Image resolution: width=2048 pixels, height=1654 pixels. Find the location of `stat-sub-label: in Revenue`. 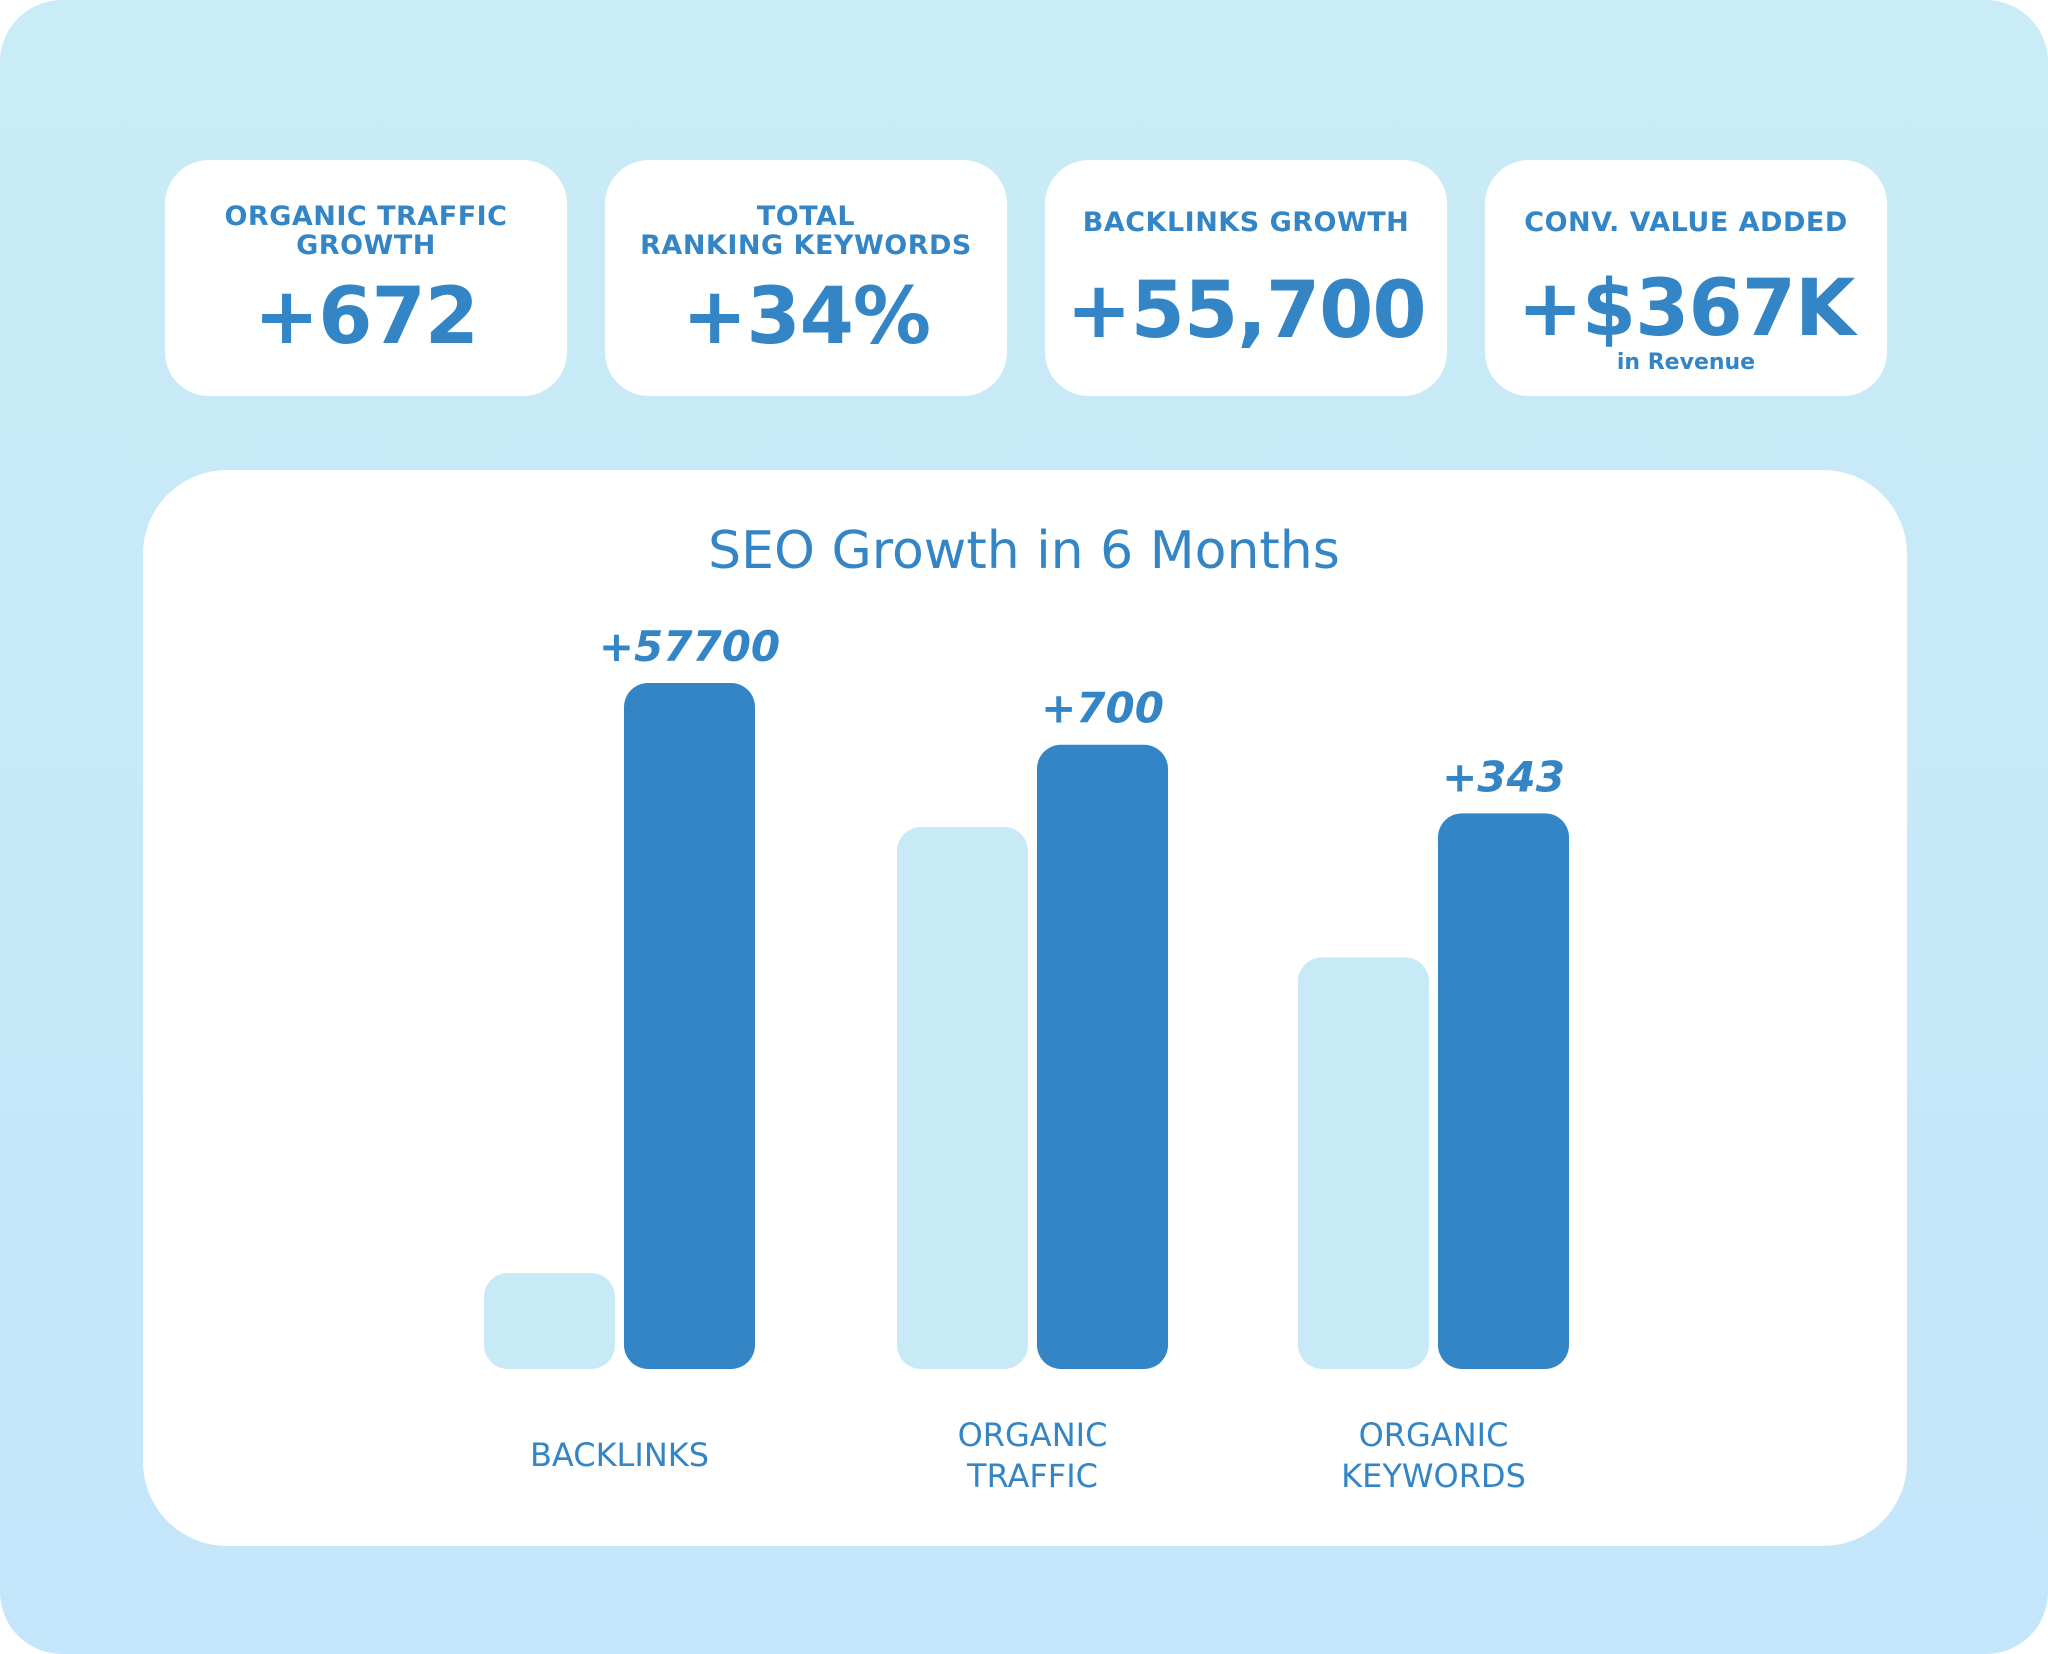

stat-sub-label: in Revenue is located at coordinates (1686, 362).